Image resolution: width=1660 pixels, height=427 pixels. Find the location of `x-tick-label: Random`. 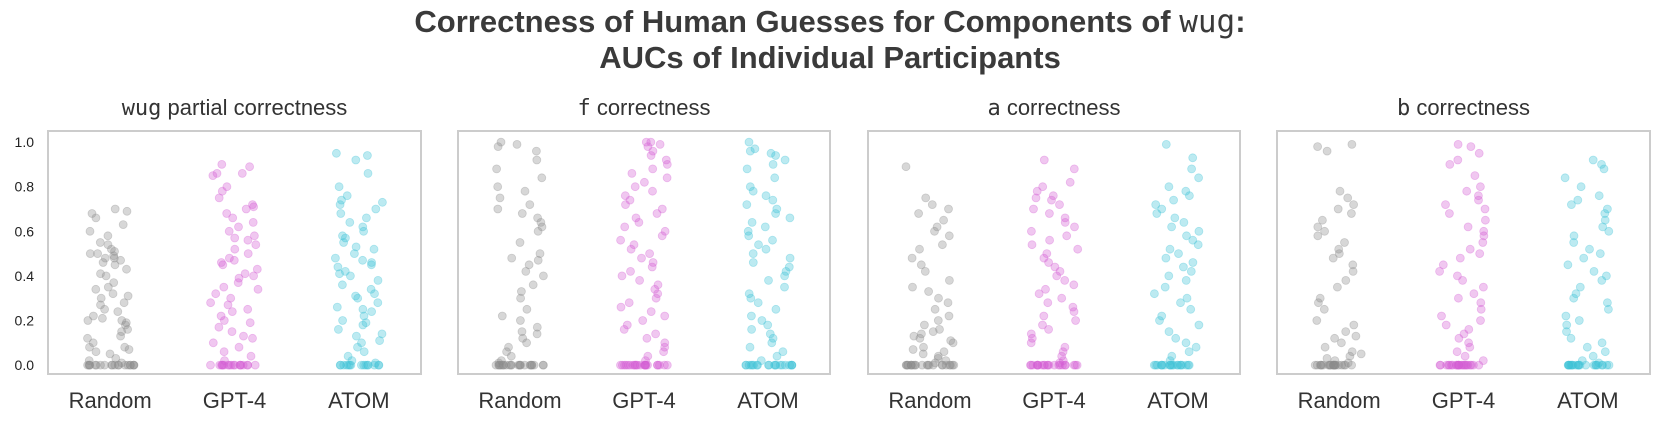

x-tick-label: Random is located at coordinates (929, 400).